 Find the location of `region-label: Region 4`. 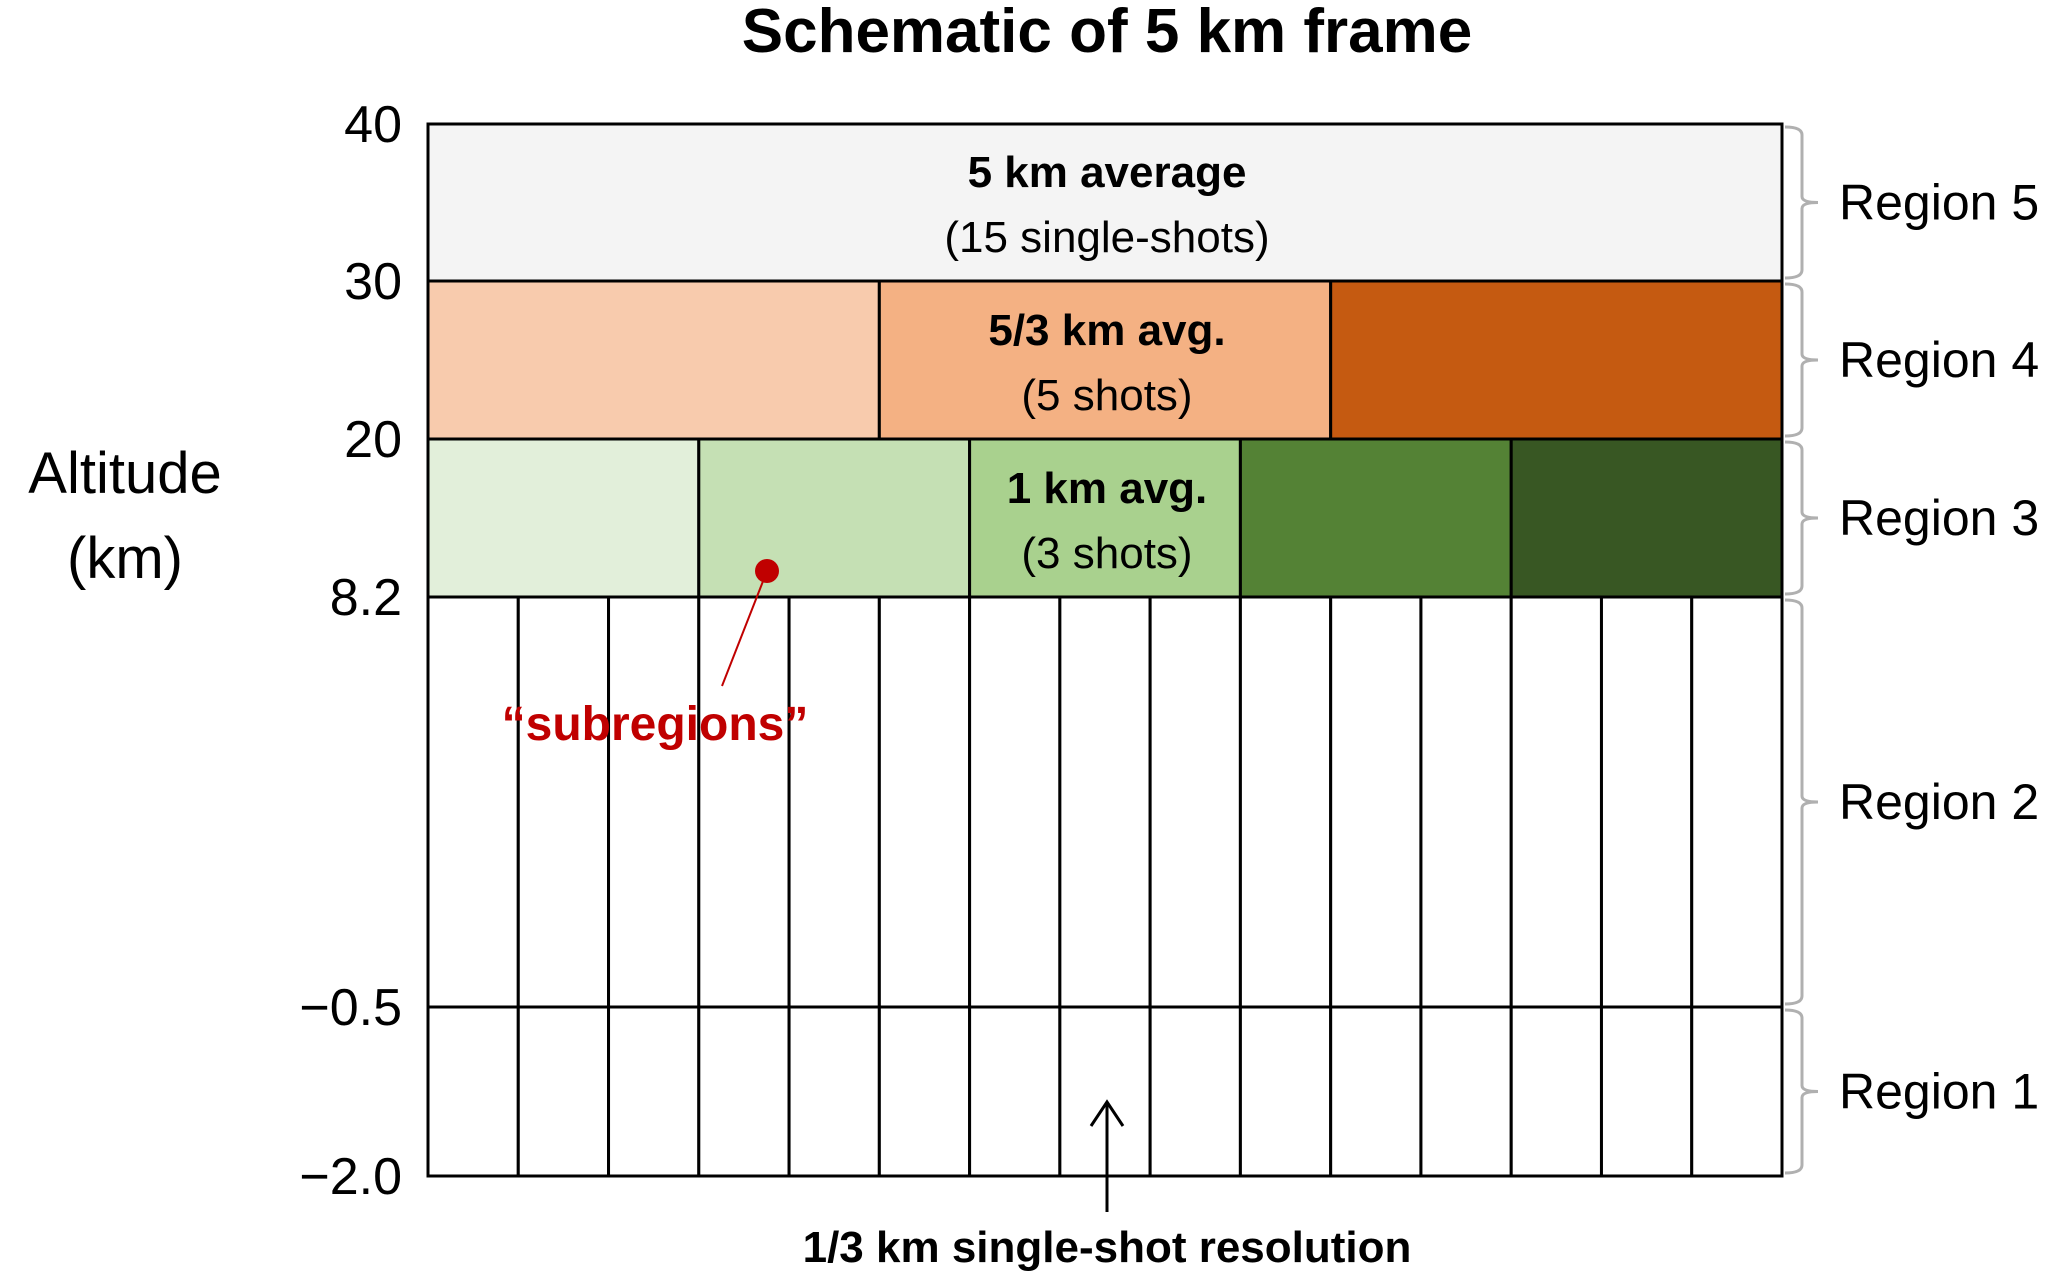

region-label: Region 4 is located at coordinates (1939, 360).